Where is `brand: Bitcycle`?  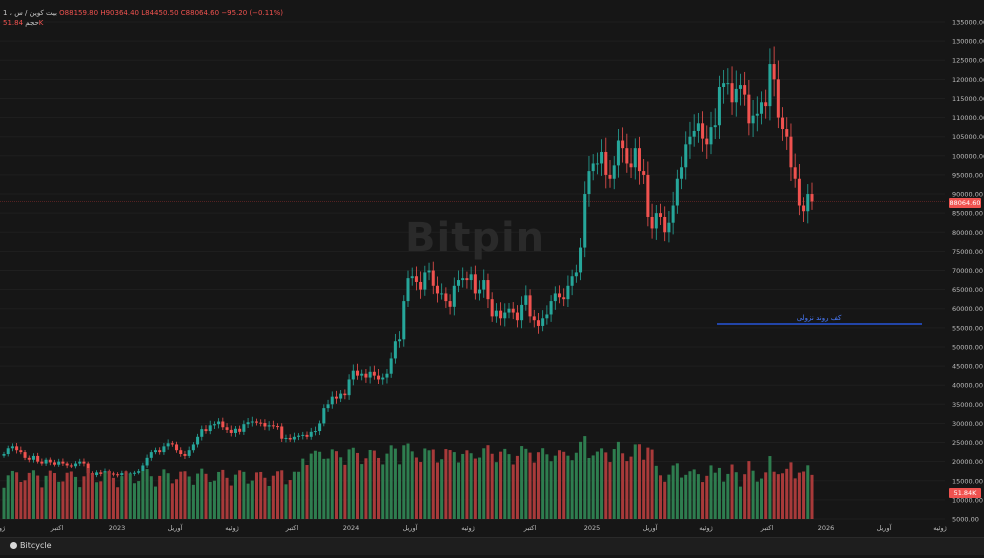
brand: Bitcycle is located at coordinates (31, 545).